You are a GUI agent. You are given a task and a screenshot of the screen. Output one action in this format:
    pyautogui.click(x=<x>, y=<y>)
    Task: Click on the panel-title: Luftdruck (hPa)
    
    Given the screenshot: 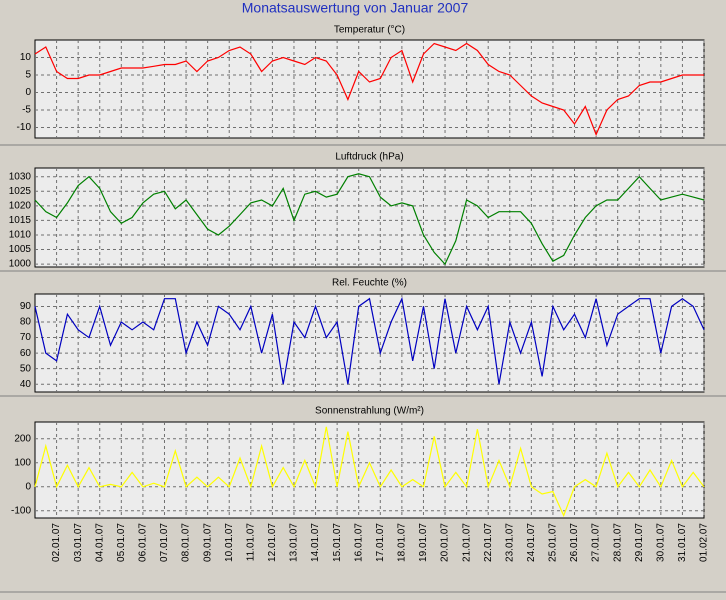 What is the action you would take?
    pyautogui.click(x=369, y=157)
    